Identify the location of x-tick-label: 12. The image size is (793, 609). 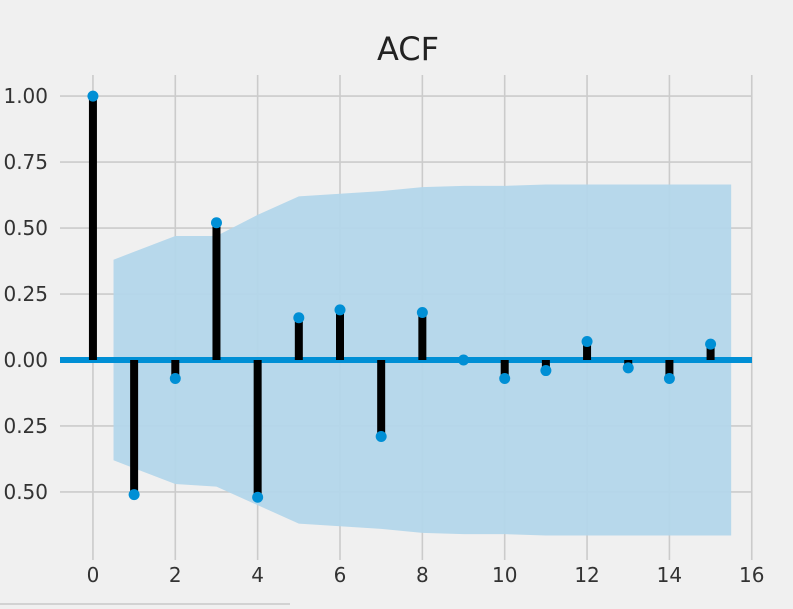
(586, 575).